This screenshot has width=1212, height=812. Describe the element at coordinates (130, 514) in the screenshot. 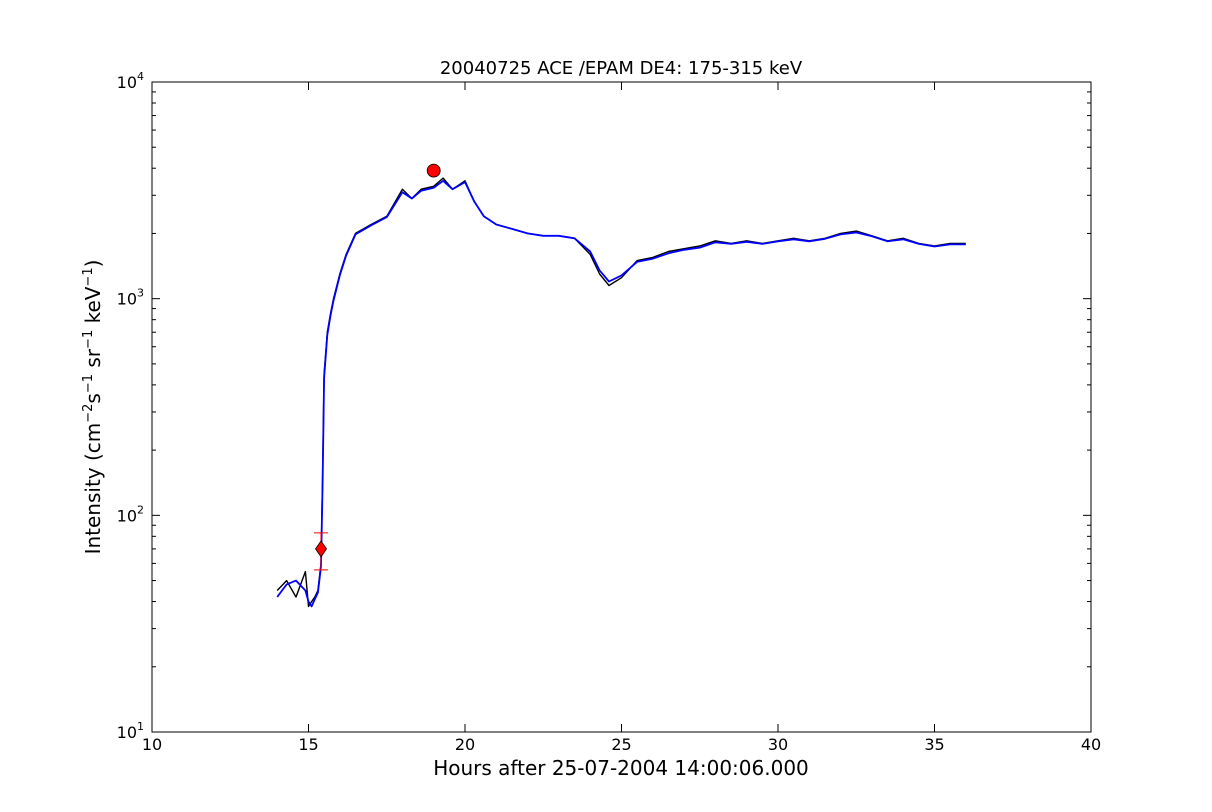

I see `y-tick-label: 10²` at that location.